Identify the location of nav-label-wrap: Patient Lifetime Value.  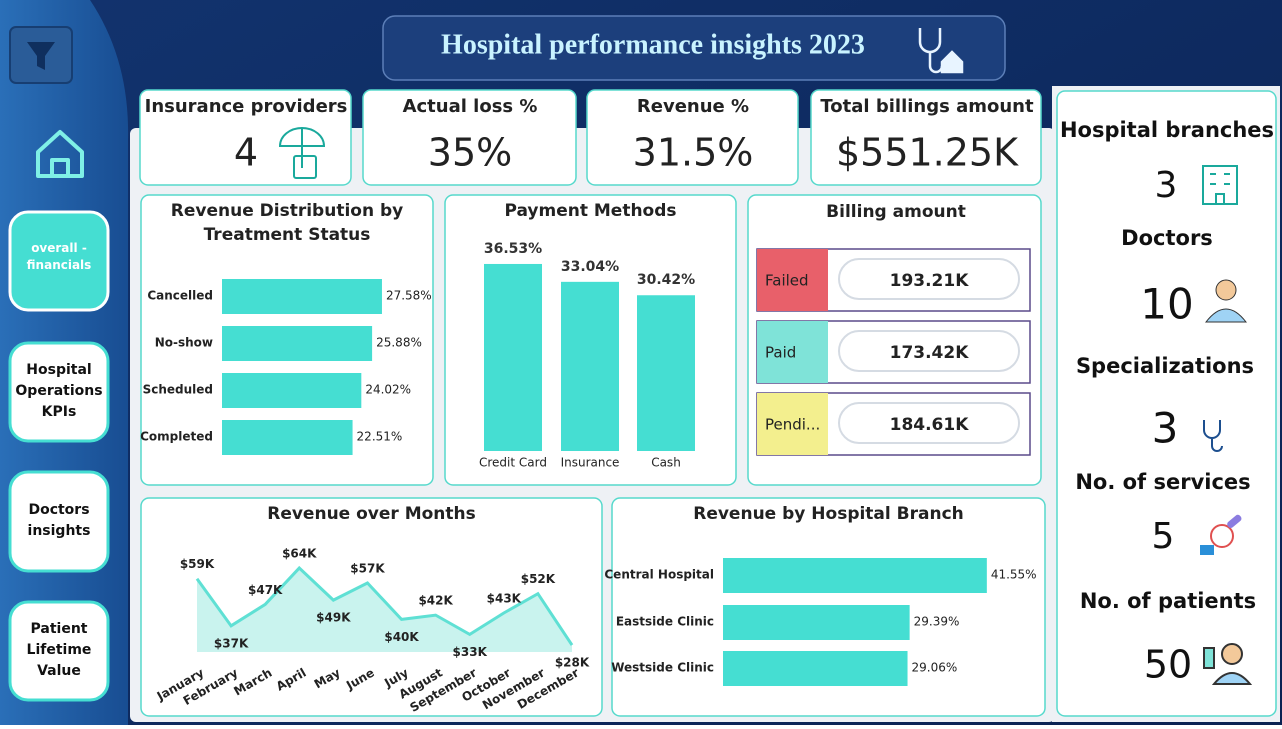
(59, 650).